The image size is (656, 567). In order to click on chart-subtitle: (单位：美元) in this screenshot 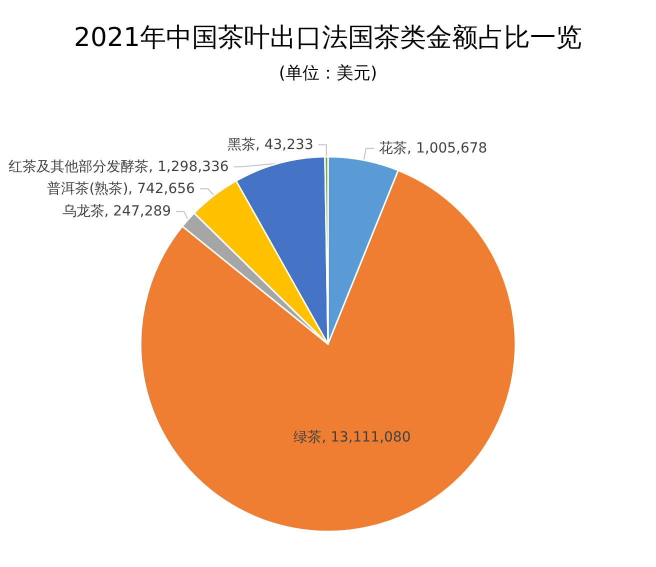, I will do `click(328, 74)`.